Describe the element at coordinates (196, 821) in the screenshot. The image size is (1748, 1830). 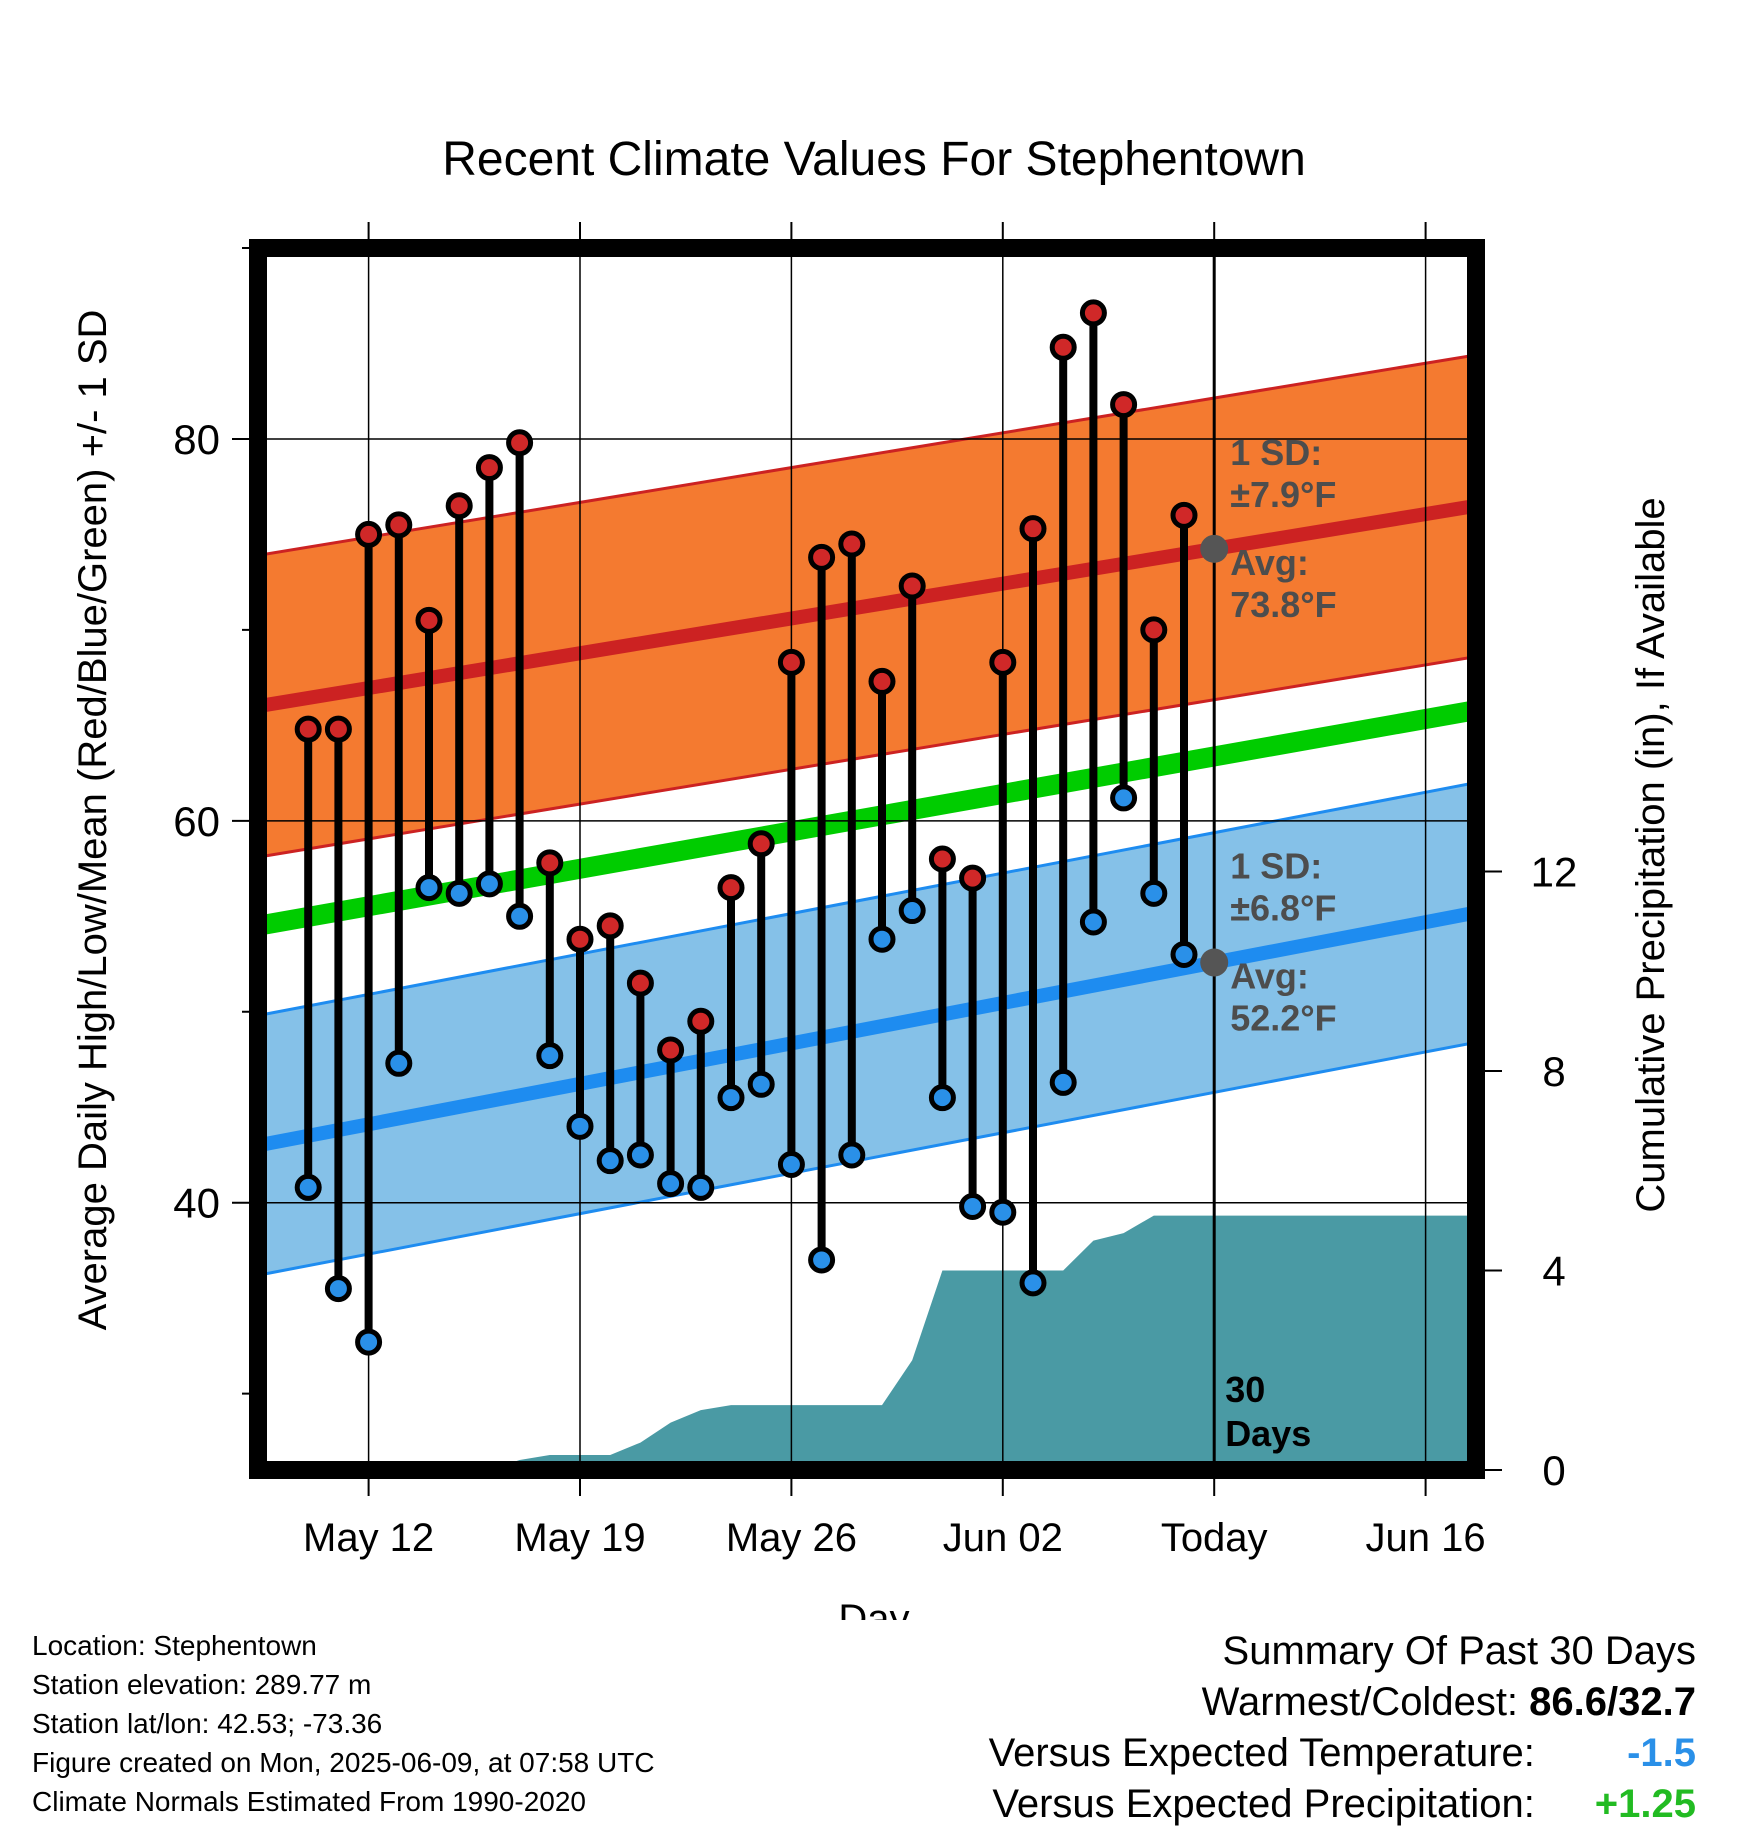
I see `y-left-tick-label: 60` at that location.